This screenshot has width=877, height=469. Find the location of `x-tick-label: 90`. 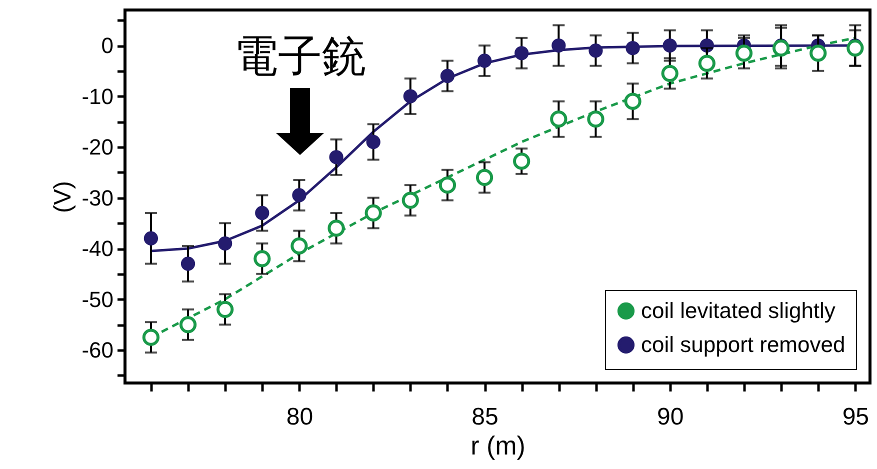

x-tick-label: 90 is located at coordinates (670, 417).